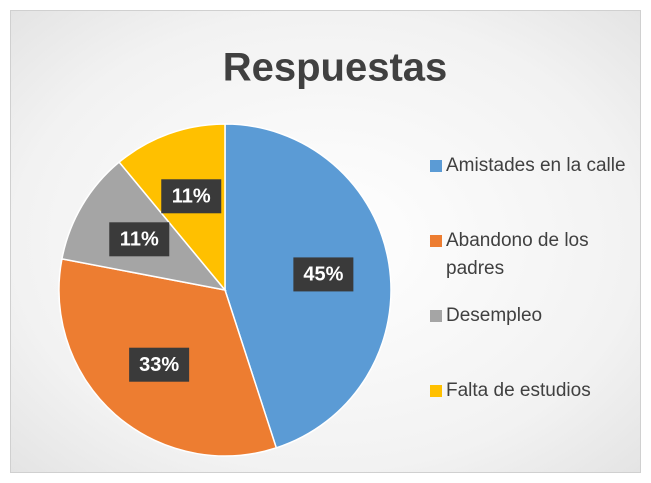 Image resolution: width=651 pixels, height=483 pixels. I want to click on legend-label: Desempleo, so click(494, 315).